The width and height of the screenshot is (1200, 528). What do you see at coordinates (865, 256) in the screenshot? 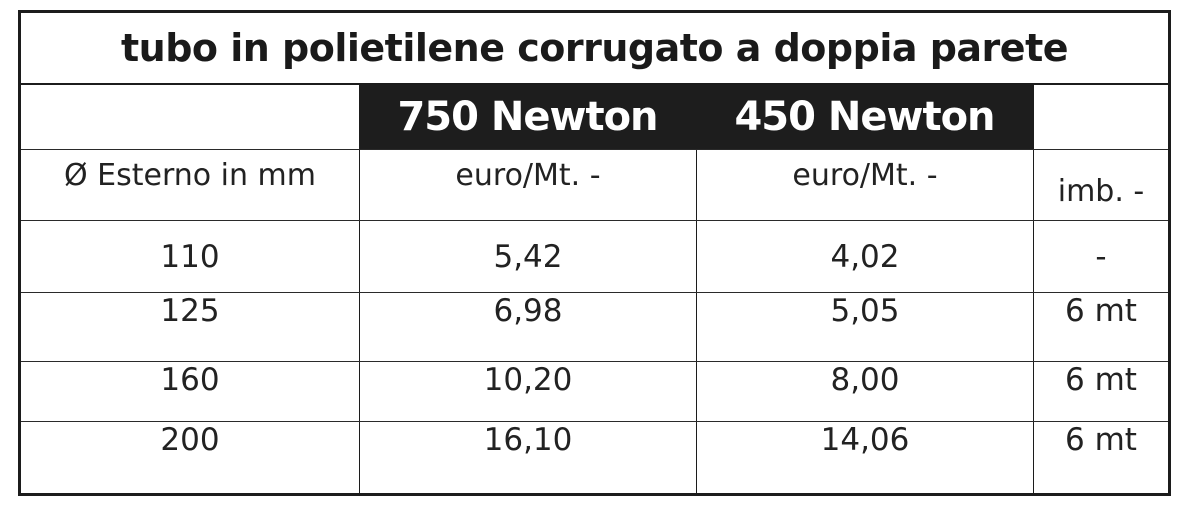
I see `table-cell-price-450: 4,02` at bounding box center [865, 256].